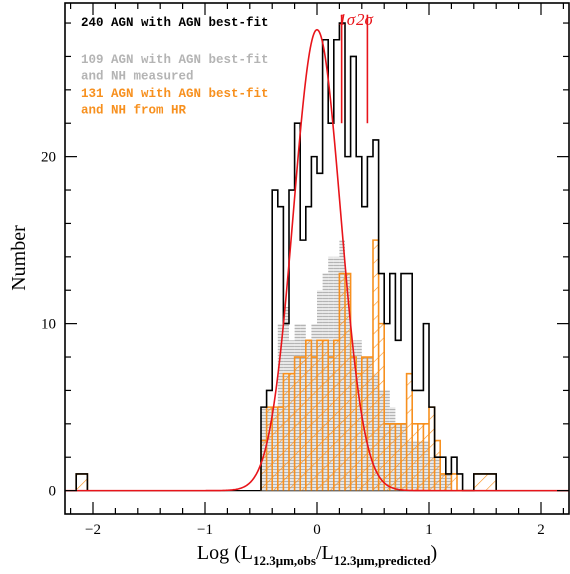 The image size is (570, 574). Describe the element at coordinates (48, 325) in the screenshot. I see `y-tick-label: 10` at that location.